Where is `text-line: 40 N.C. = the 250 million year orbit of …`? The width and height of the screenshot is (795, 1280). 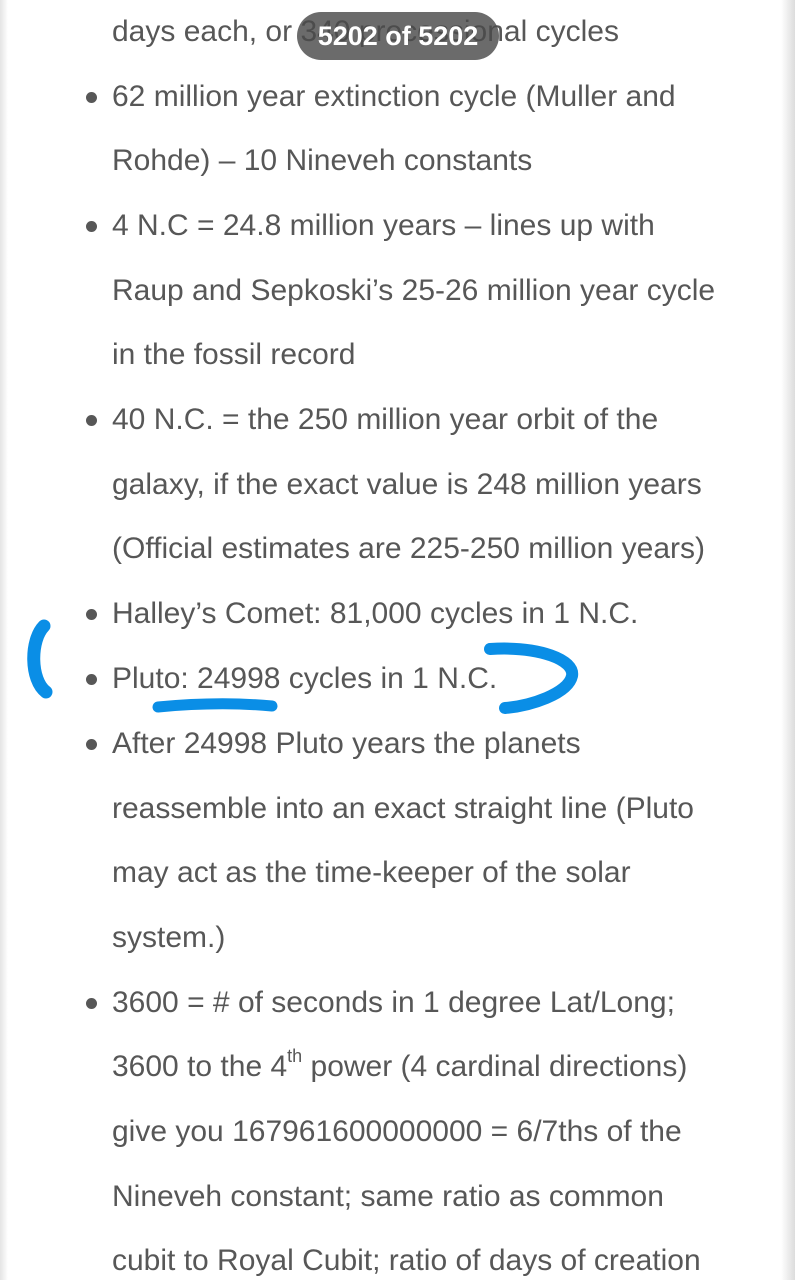 text-line: 40 N.C. = the 250 million year orbit of … is located at coordinates (385, 419).